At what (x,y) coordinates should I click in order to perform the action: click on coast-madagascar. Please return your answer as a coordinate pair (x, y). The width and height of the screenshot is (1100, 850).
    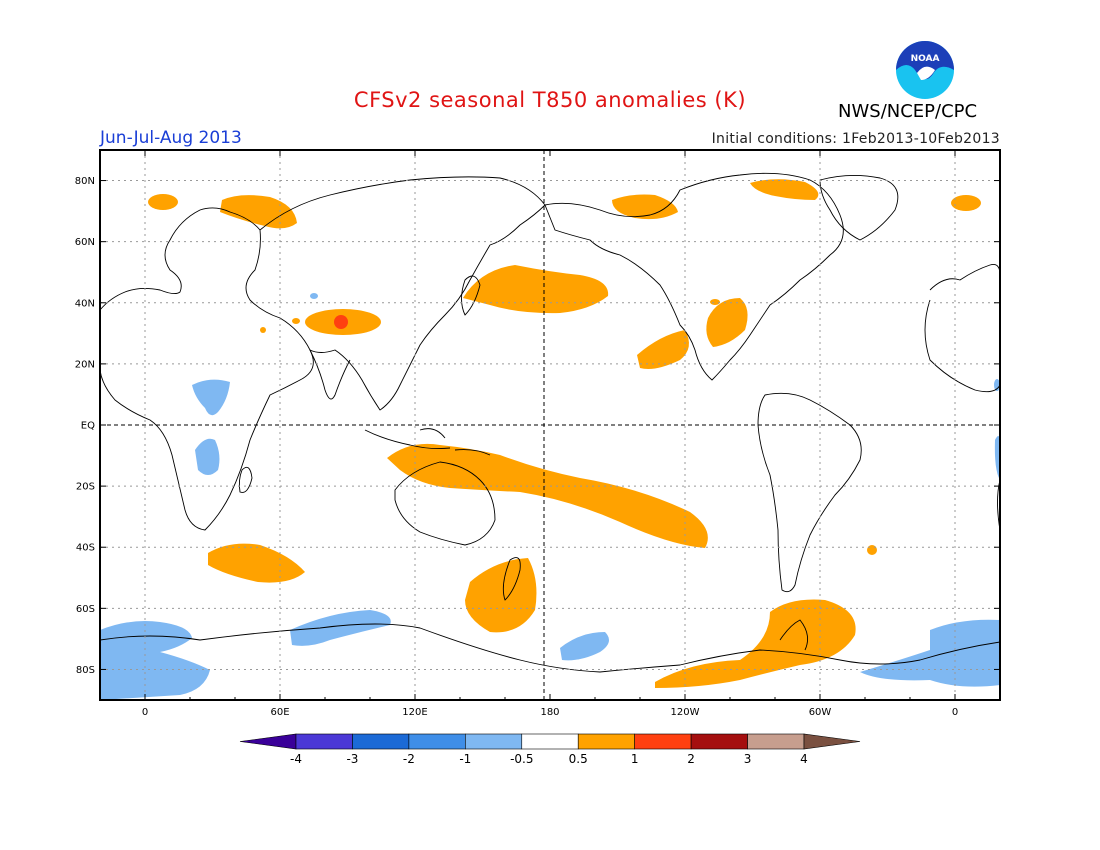
    Looking at the image, I should click on (245, 479).